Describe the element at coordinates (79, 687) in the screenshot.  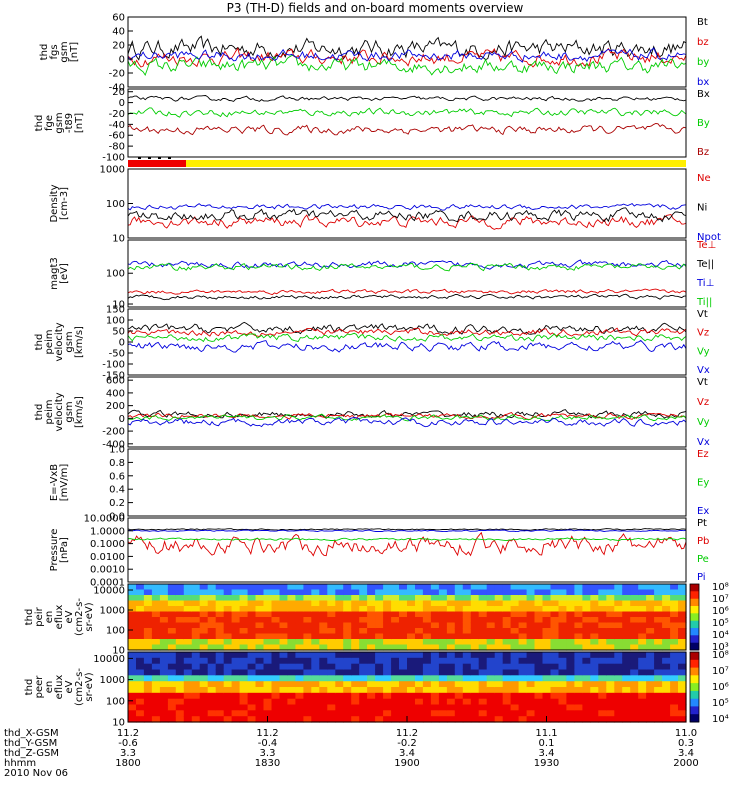
I see `y-axis-label: (cm2-s-` at that location.